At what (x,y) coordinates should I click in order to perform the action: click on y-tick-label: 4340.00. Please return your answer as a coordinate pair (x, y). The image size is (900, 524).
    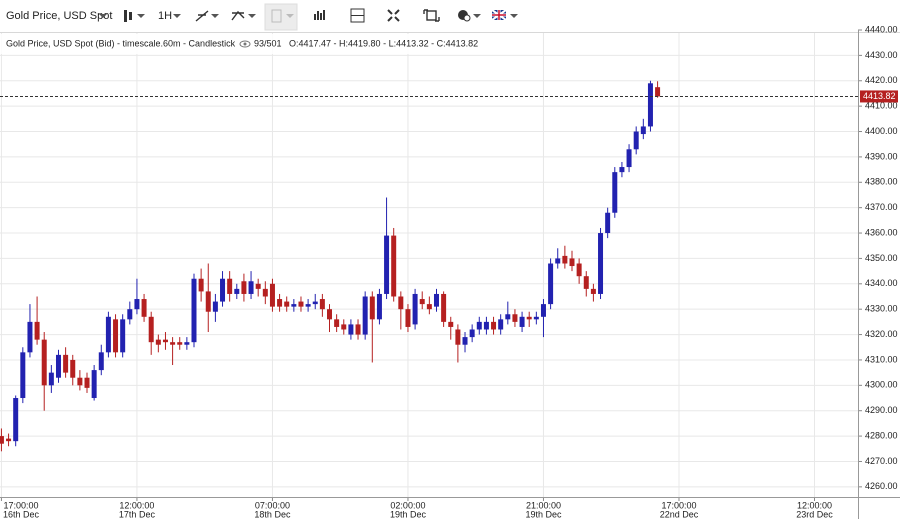
    Looking at the image, I should click on (881, 283).